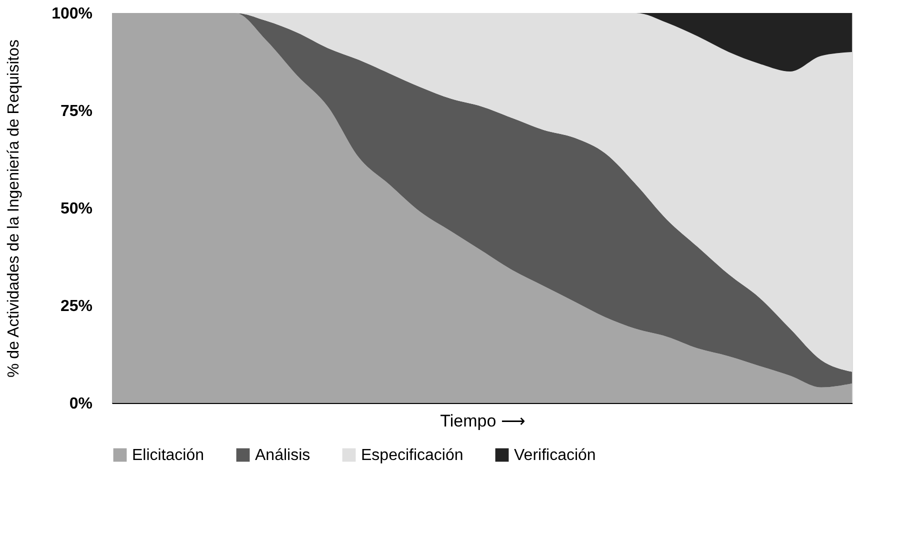  What do you see at coordinates (412, 455) in the screenshot?
I see `legend-label: Especificación` at bounding box center [412, 455].